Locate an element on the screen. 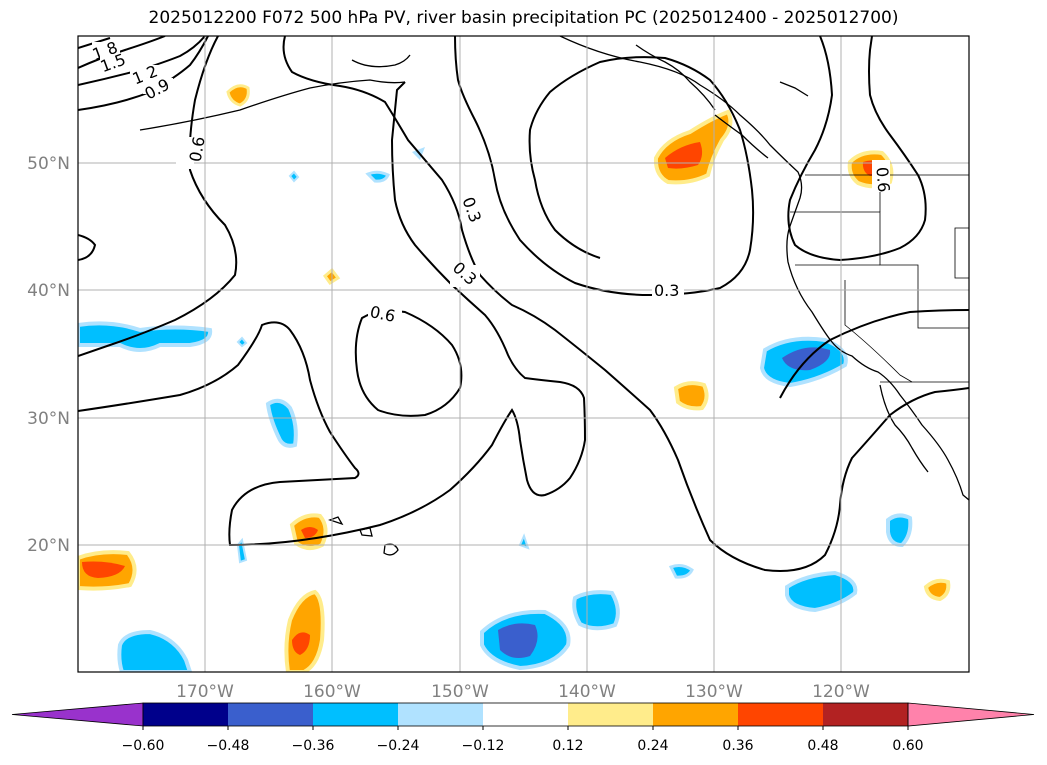  colorbar-tick-label: 0.36 is located at coordinates (737, 746).